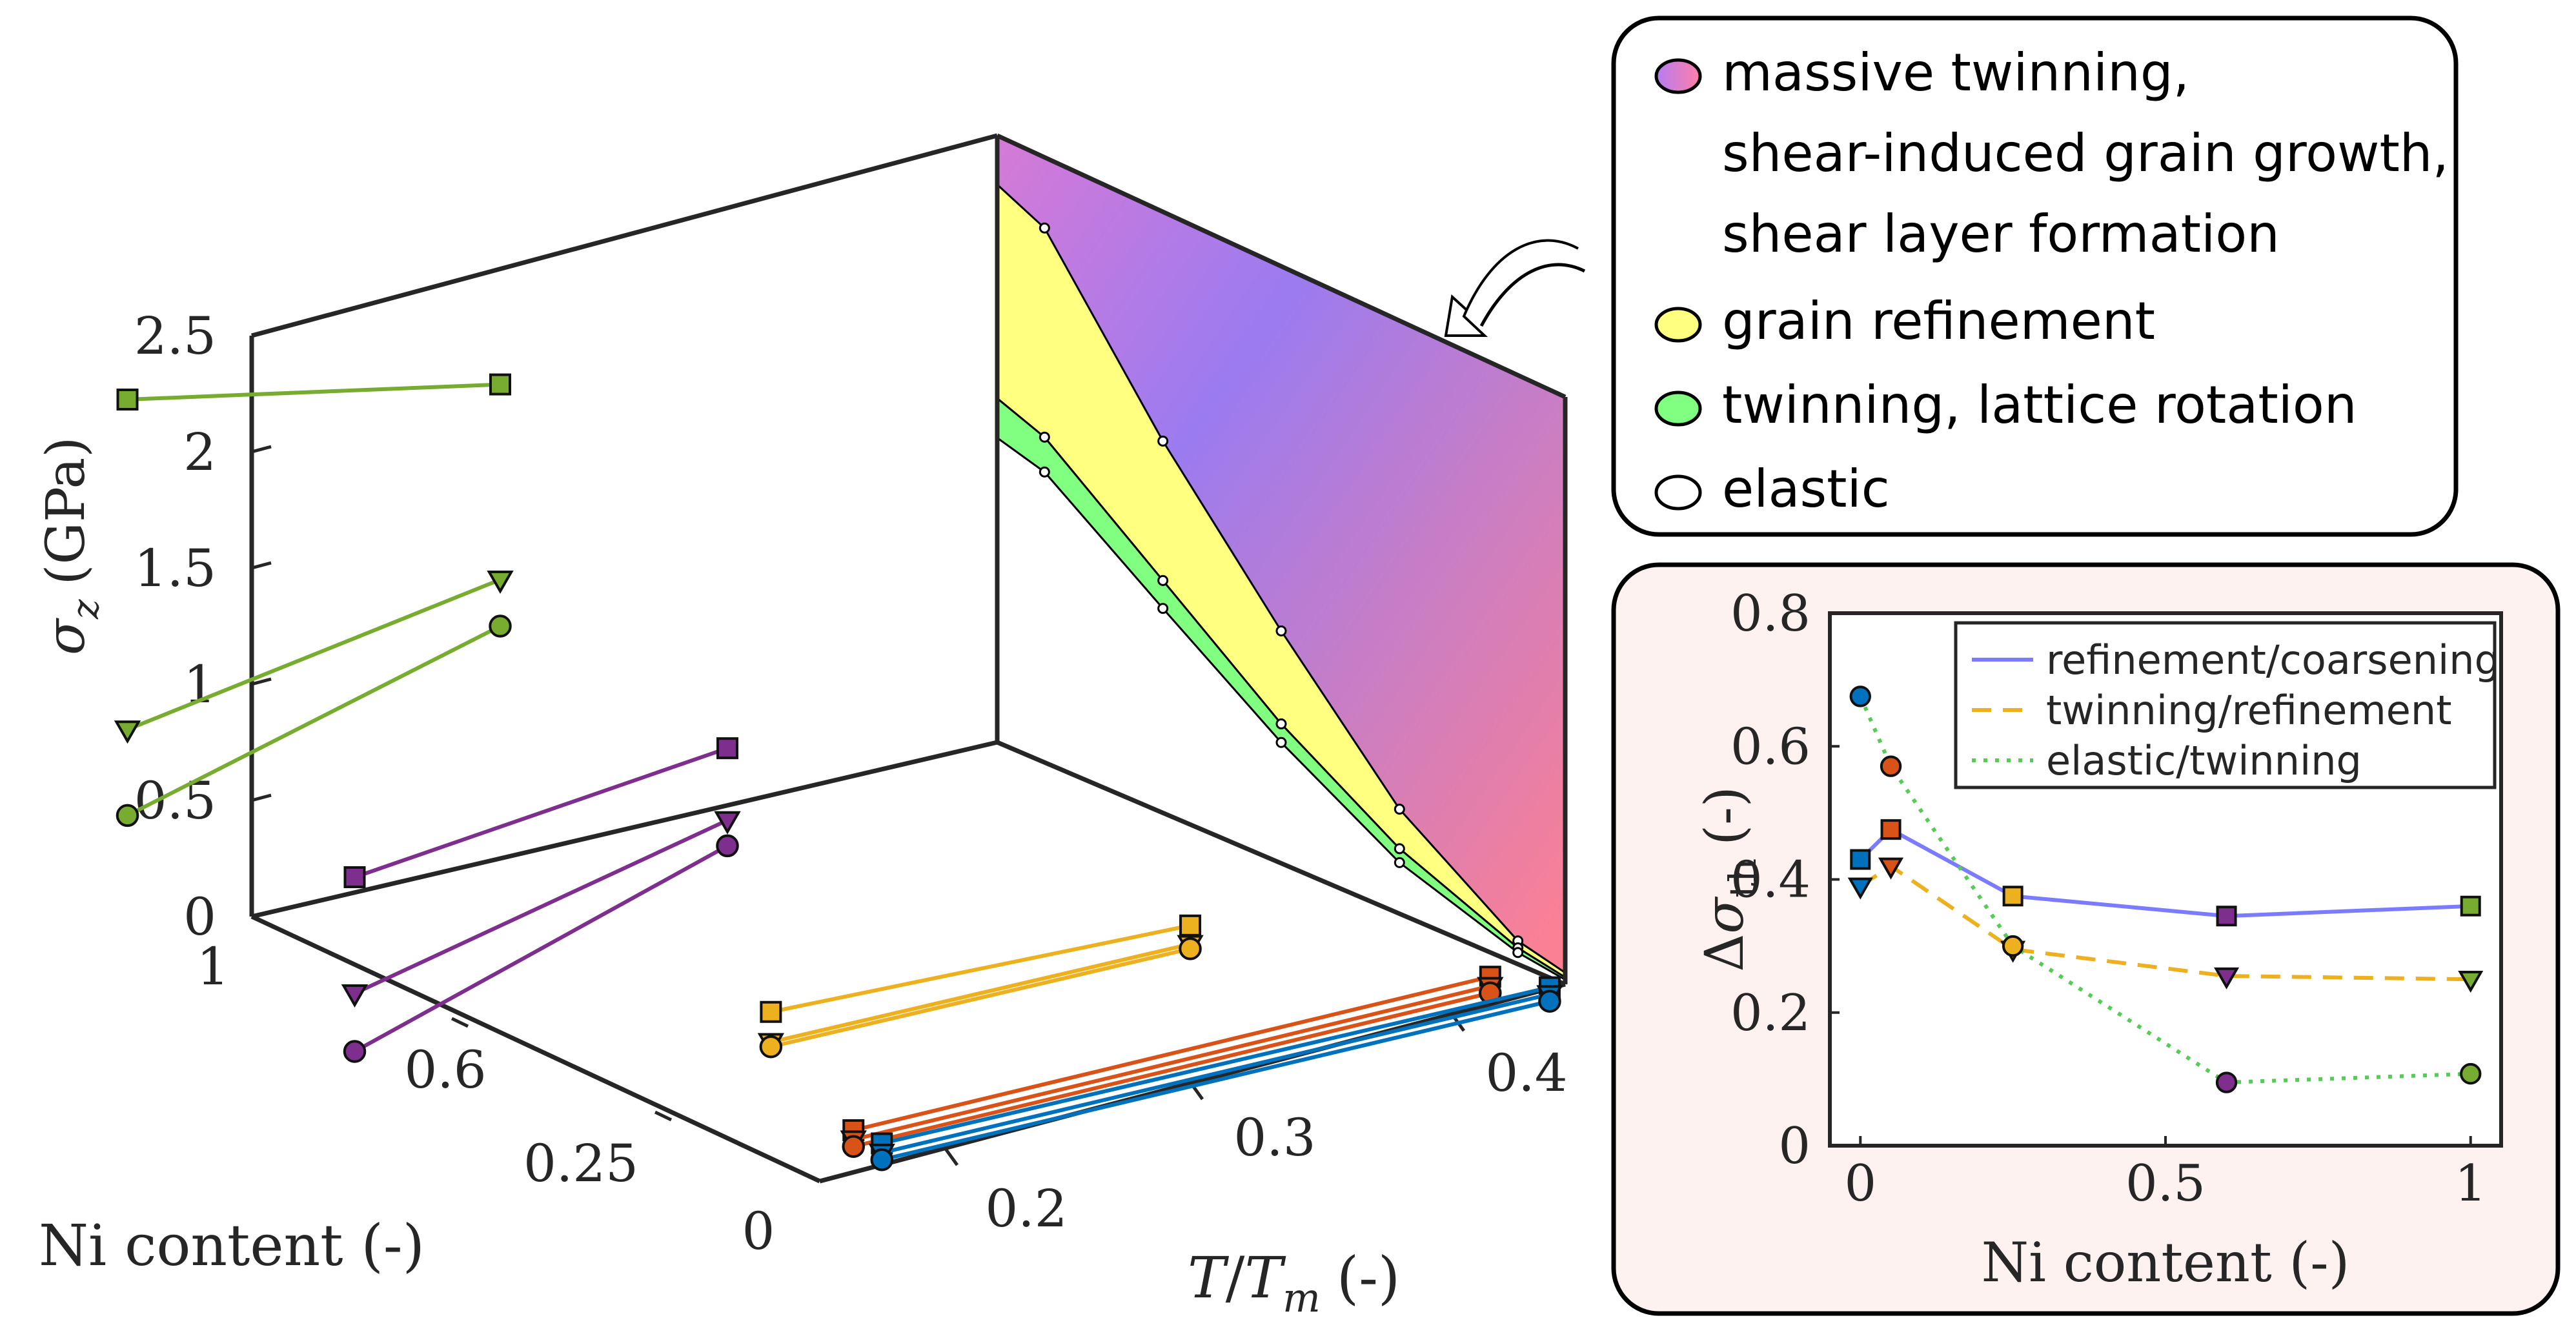 The image size is (2576, 1329). What do you see at coordinates (199, 917) in the screenshot?
I see `z-tick-label: 0` at bounding box center [199, 917].